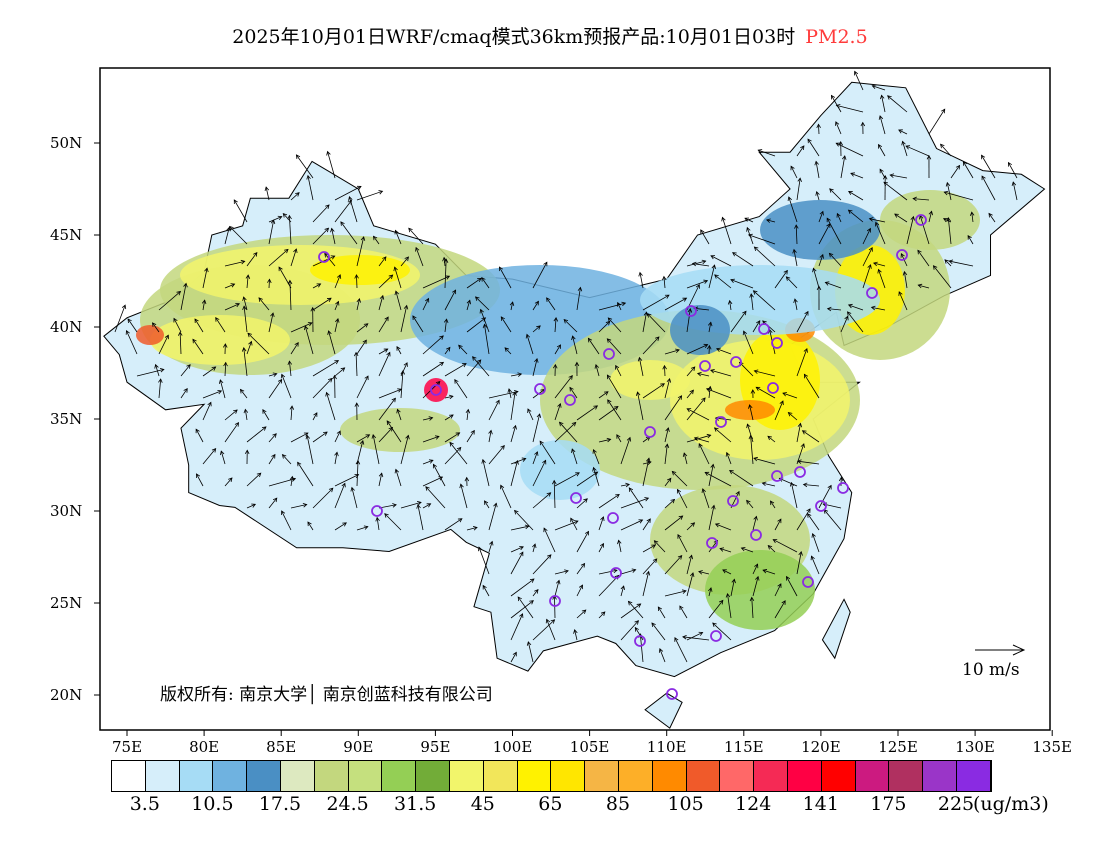 The image size is (1100, 850). What do you see at coordinates (360, 270) in the screenshot?
I see `concentration-patch` at bounding box center [360, 270].